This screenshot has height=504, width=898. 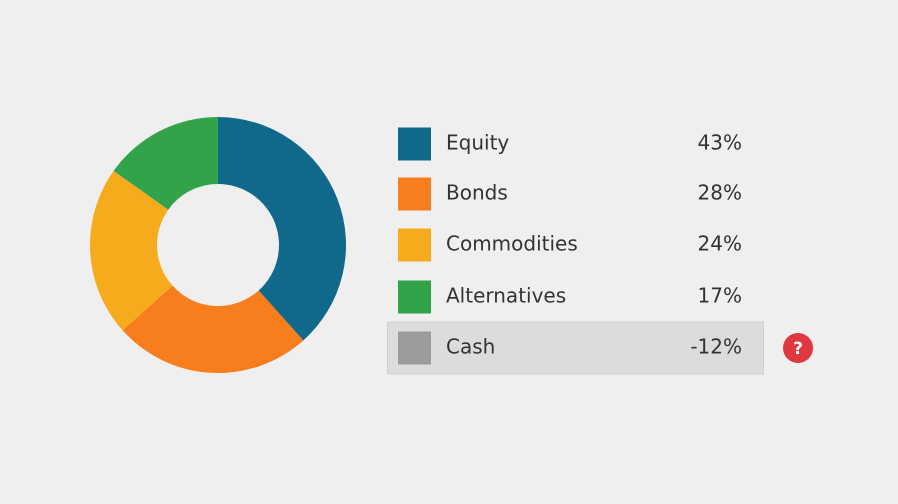 I want to click on value-label: 17%, so click(x=720, y=296).